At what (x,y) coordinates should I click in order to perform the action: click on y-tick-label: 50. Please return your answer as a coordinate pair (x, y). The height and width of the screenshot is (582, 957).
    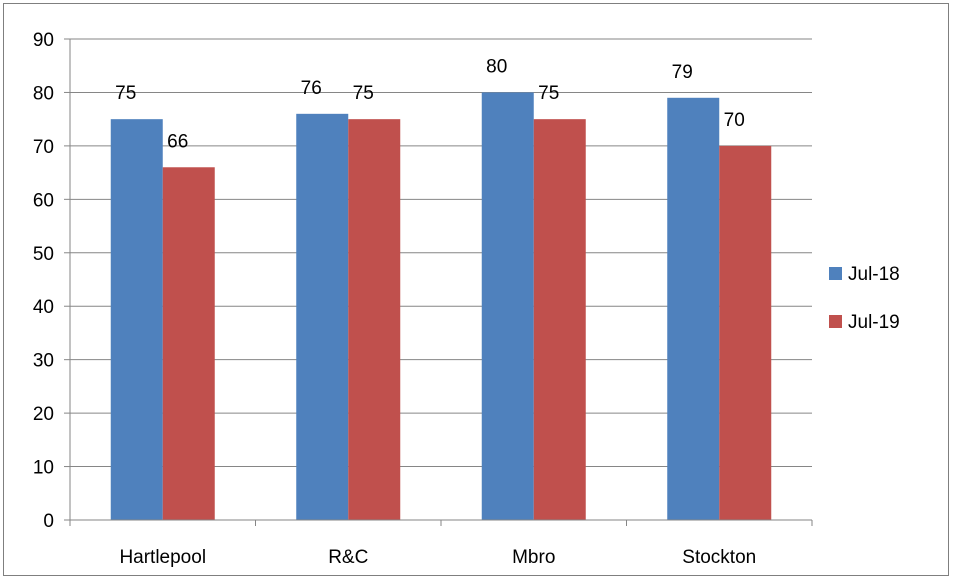
    Looking at the image, I should click on (43, 254).